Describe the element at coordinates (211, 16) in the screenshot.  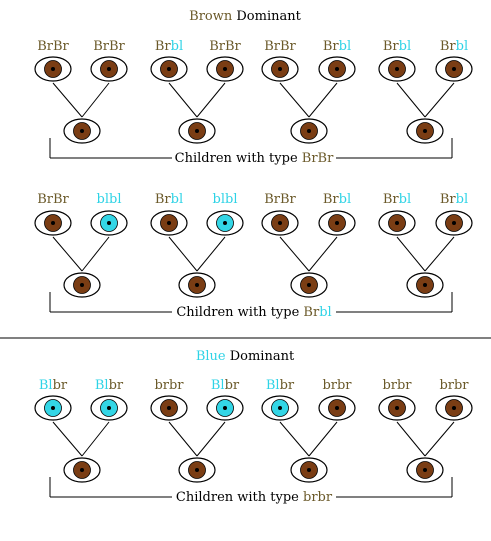
I see `section-title-part: Brown` at that location.